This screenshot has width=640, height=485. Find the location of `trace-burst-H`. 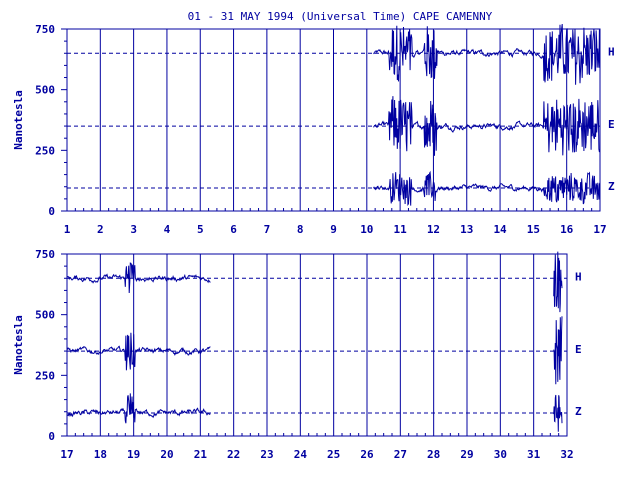

trace-burst-H is located at coordinates (558, 282).